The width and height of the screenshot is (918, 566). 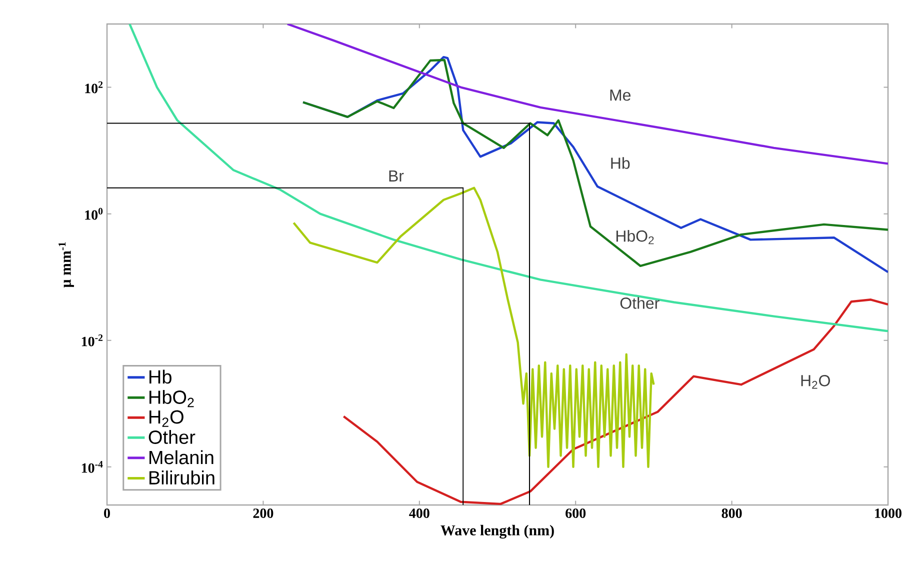 What do you see at coordinates (107, 513) in the screenshot?
I see `x-tick-label: 0` at bounding box center [107, 513].